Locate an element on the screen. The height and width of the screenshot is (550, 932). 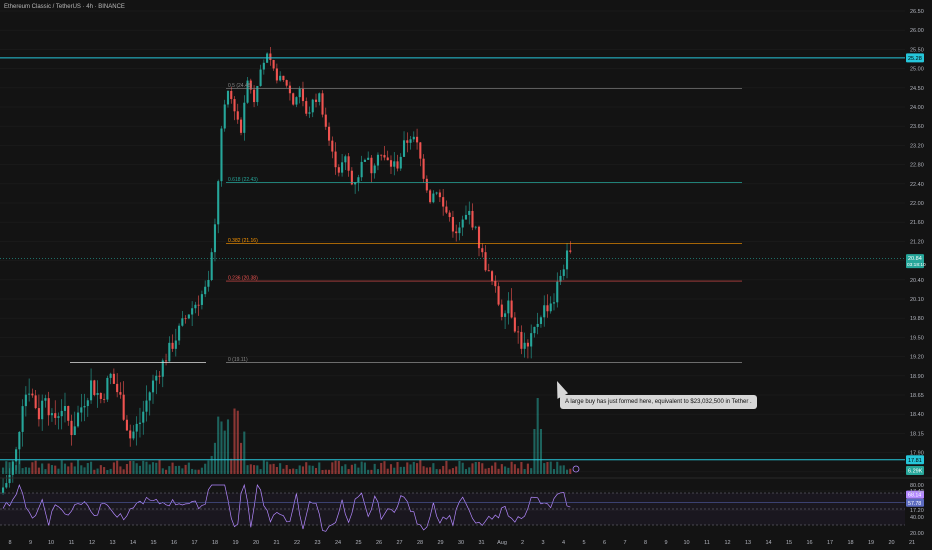
price-tick-label: 26.00 is located at coordinates (917, 31).